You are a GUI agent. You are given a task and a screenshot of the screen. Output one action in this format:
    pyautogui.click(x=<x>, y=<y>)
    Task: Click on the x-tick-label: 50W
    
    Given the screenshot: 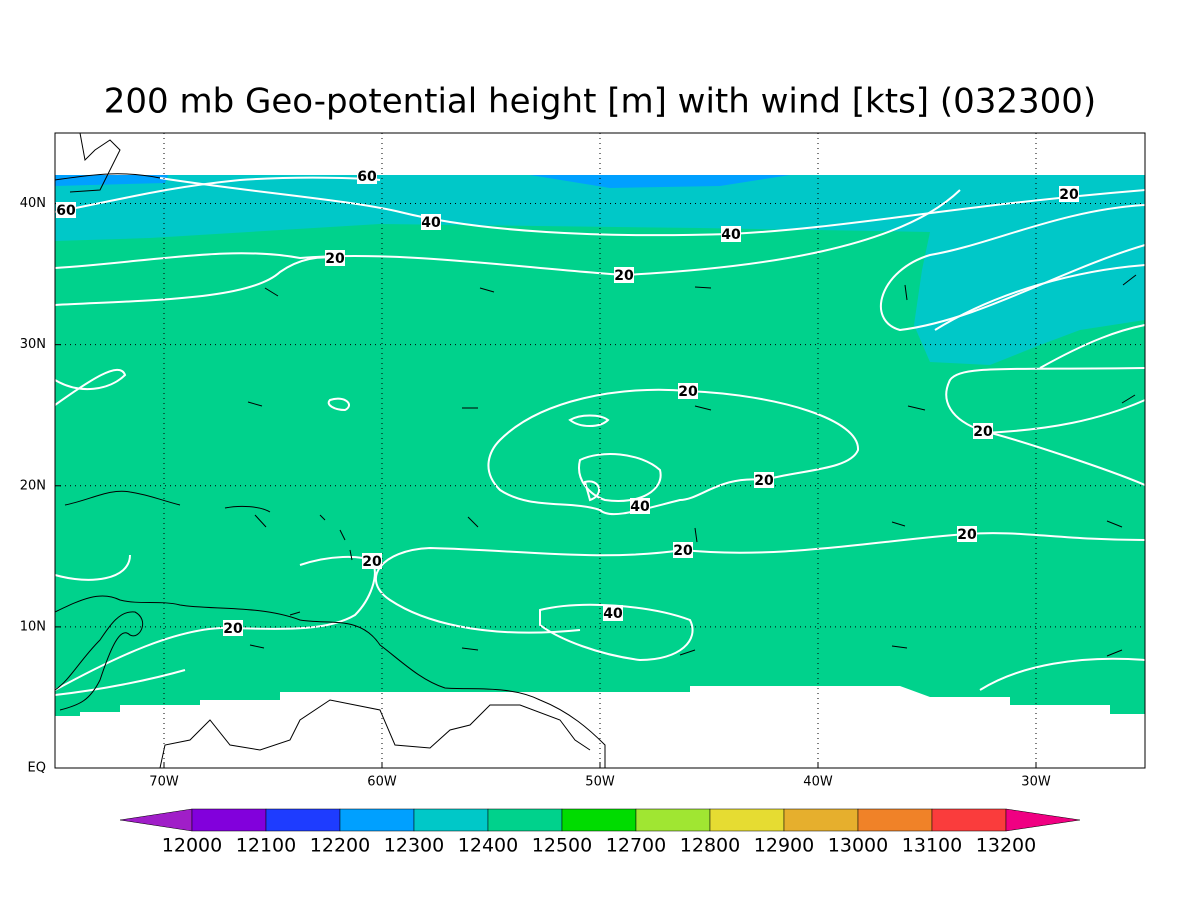 What is the action you would take?
    pyautogui.click(x=600, y=782)
    